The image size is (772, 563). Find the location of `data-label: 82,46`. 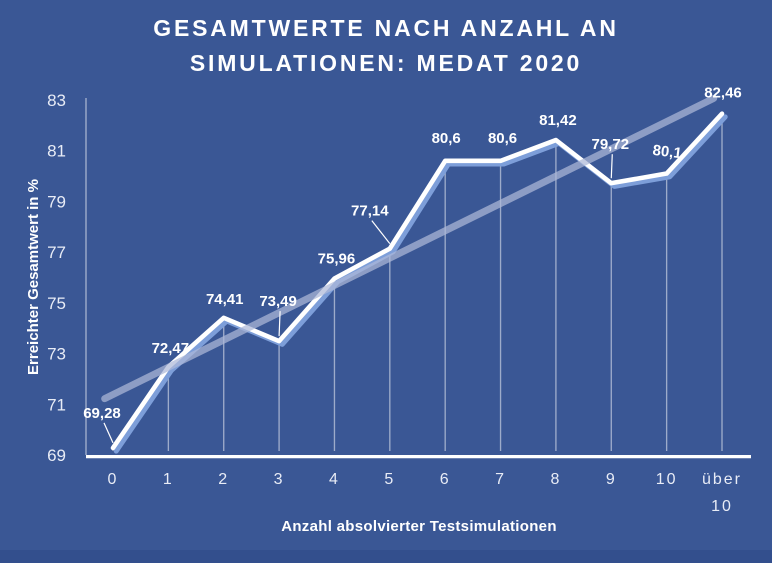

data-label: 82,46 is located at coordinates (723, 93).